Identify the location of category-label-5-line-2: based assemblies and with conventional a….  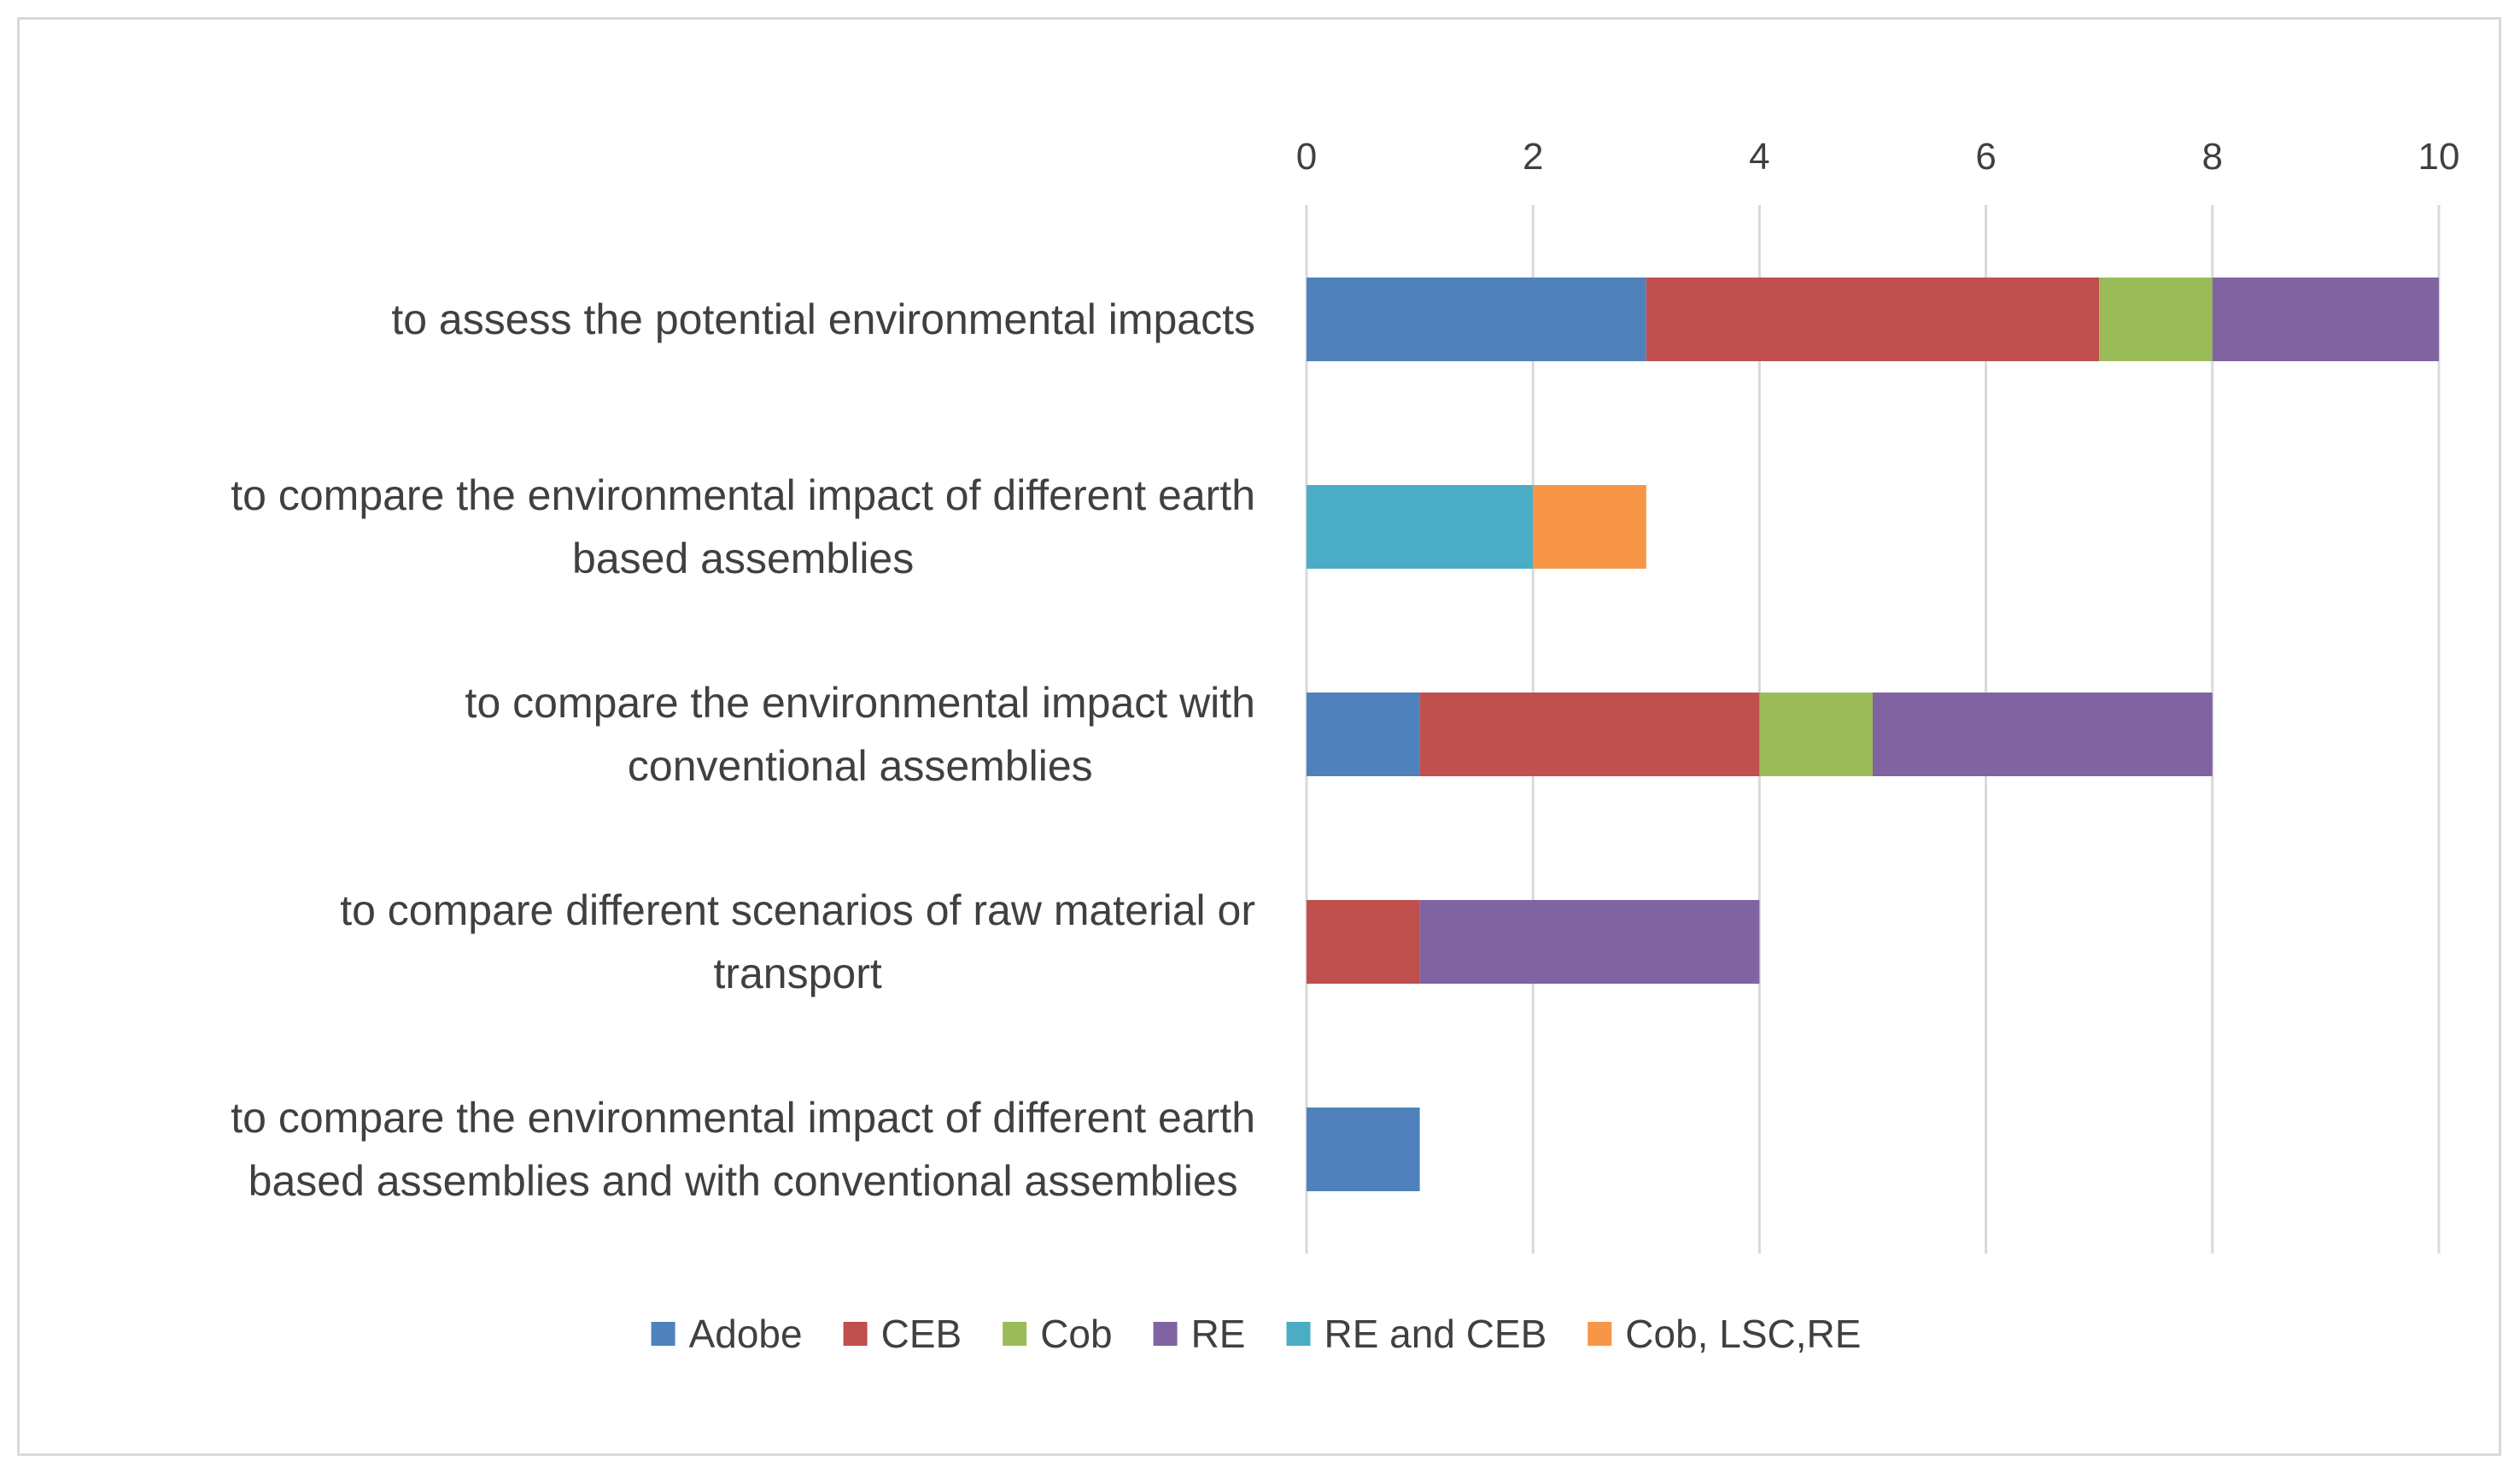
(743, 1181).